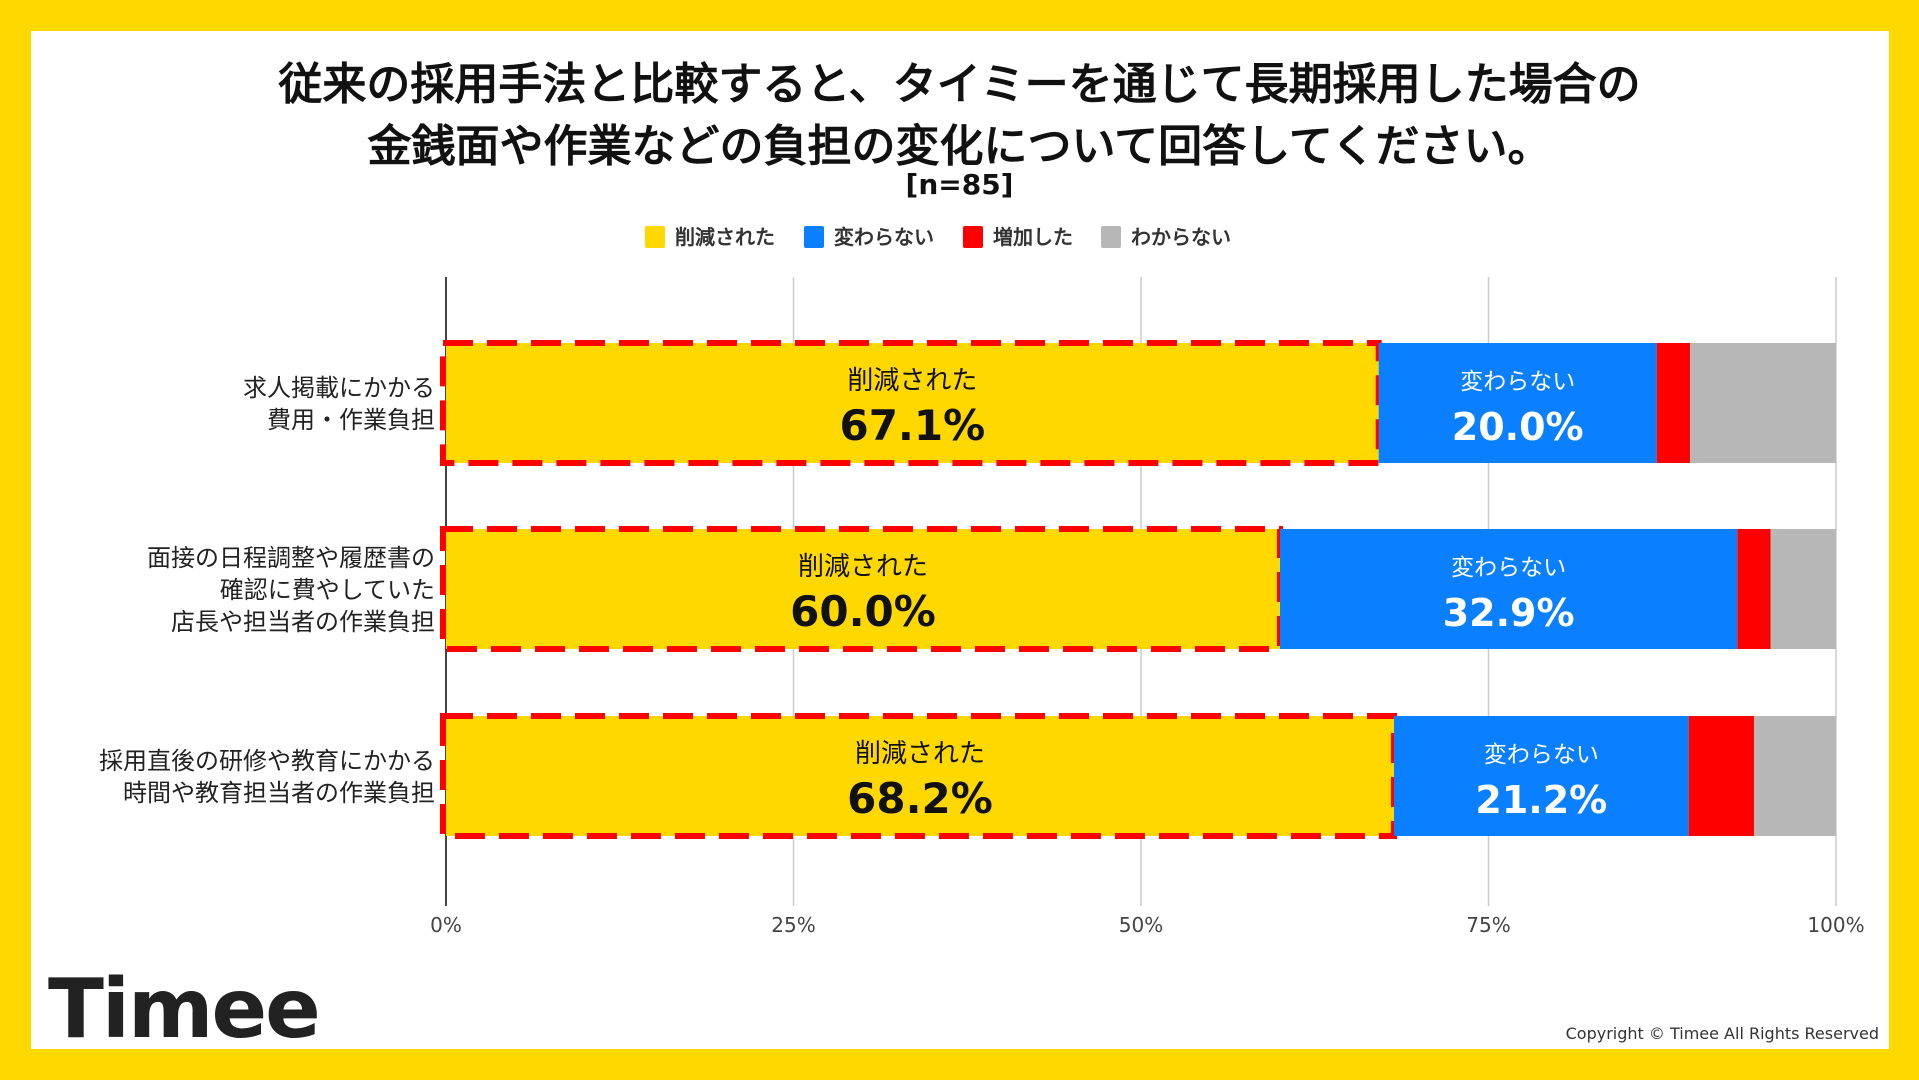 This screenshot has width=1919, height=1080. Describe the element at coordinates (1835, 925) in the screenshot. I see `x-tick-label: 100%` at that location.